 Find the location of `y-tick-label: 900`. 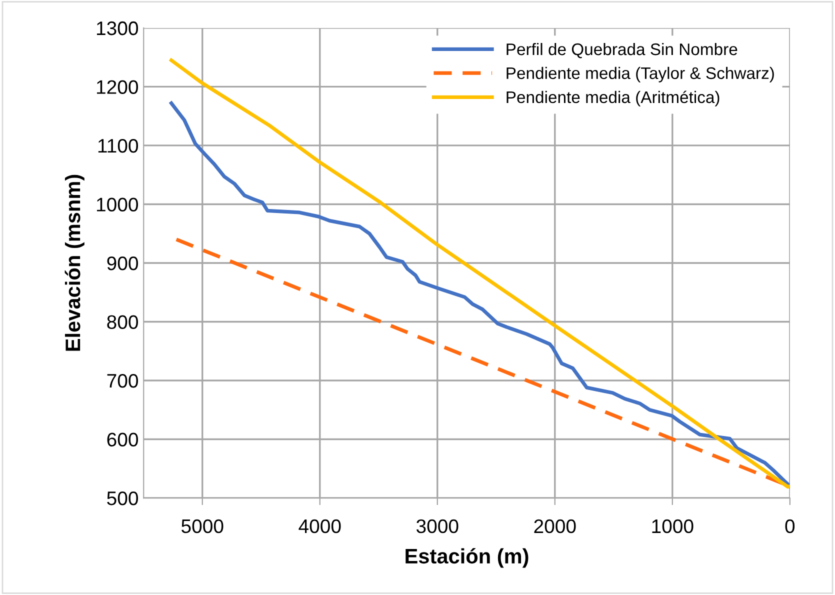

y-tick-label: 900 is located at coordinates (122, 263).